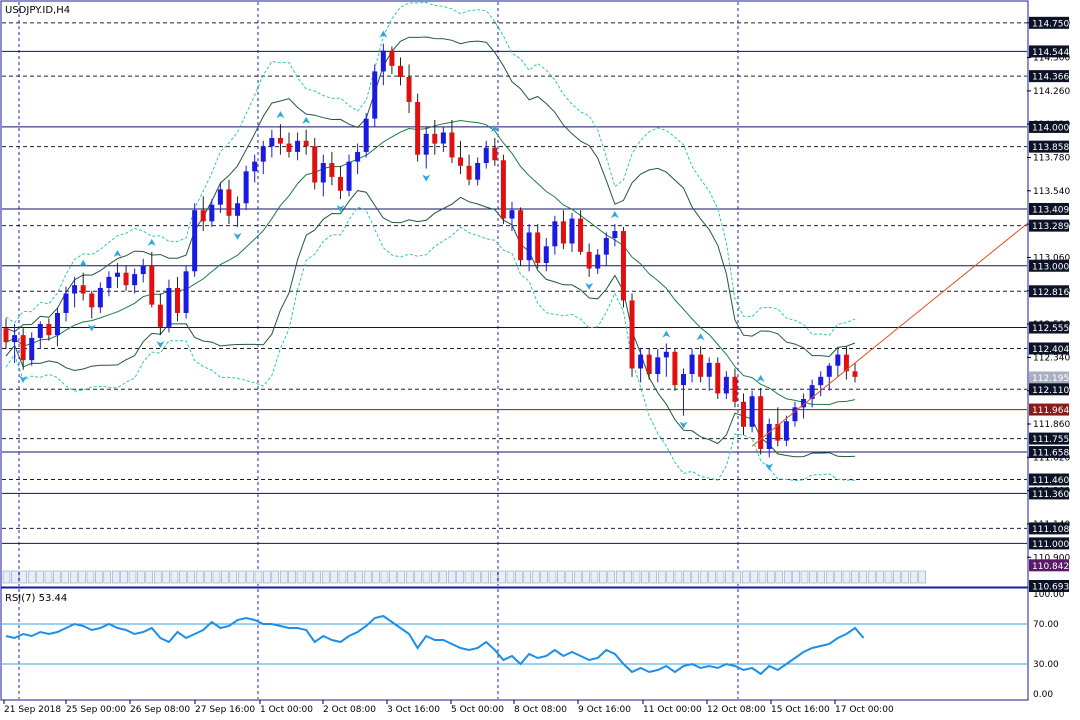  What do you see at coordinates (1050, 567) in the screenshot?
I see `price-label: 110.842` at bounding box center [1050, 567].